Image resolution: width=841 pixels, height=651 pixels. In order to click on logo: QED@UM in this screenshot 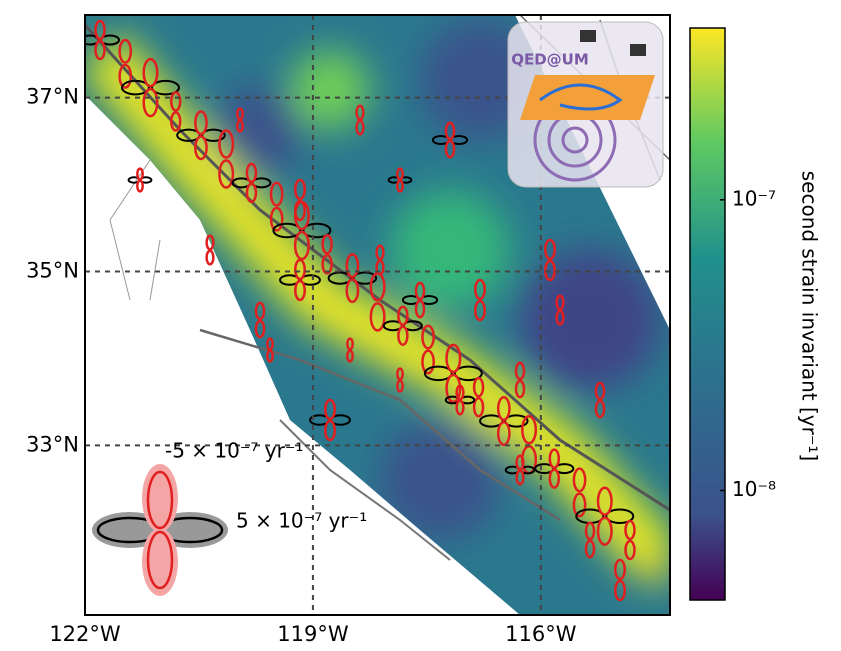, I will do `click(585, 104)`.